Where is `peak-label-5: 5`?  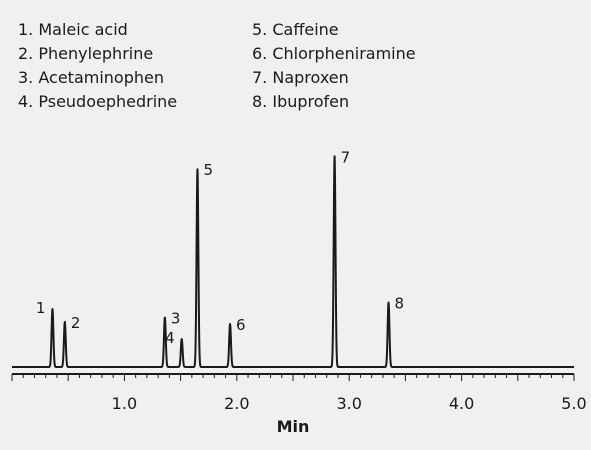 peak-label-5: 5 is located at coordinates (208, 170).